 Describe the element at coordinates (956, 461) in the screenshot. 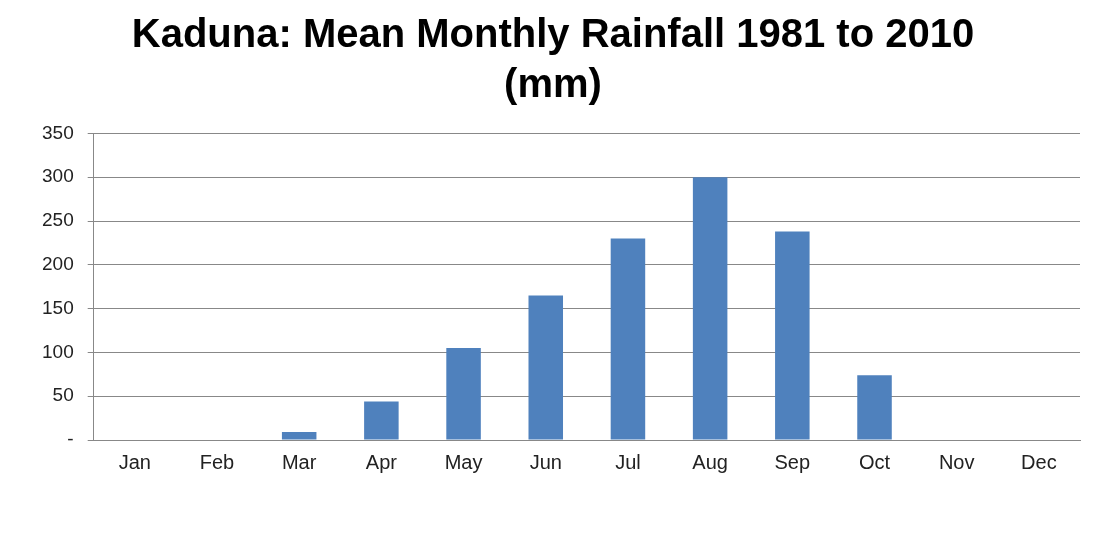

I see `x-tick-label: Nov` at that location.